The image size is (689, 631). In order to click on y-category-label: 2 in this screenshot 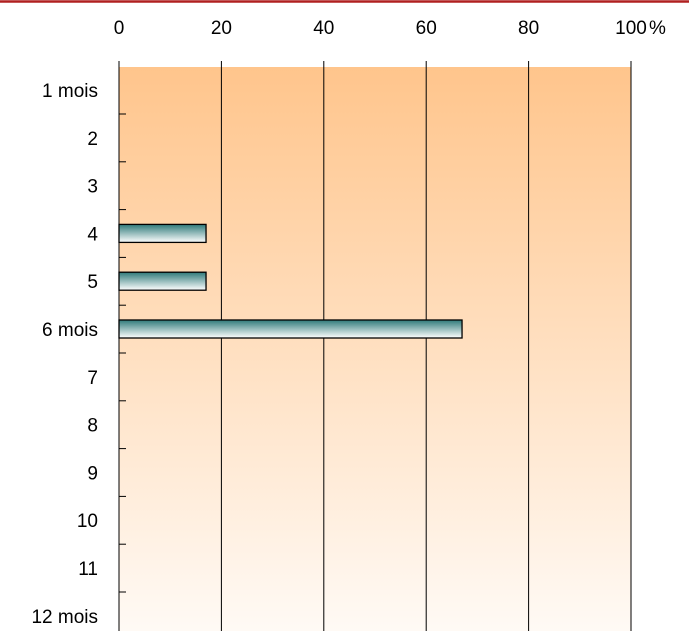, I will do `click(92, 139)`.